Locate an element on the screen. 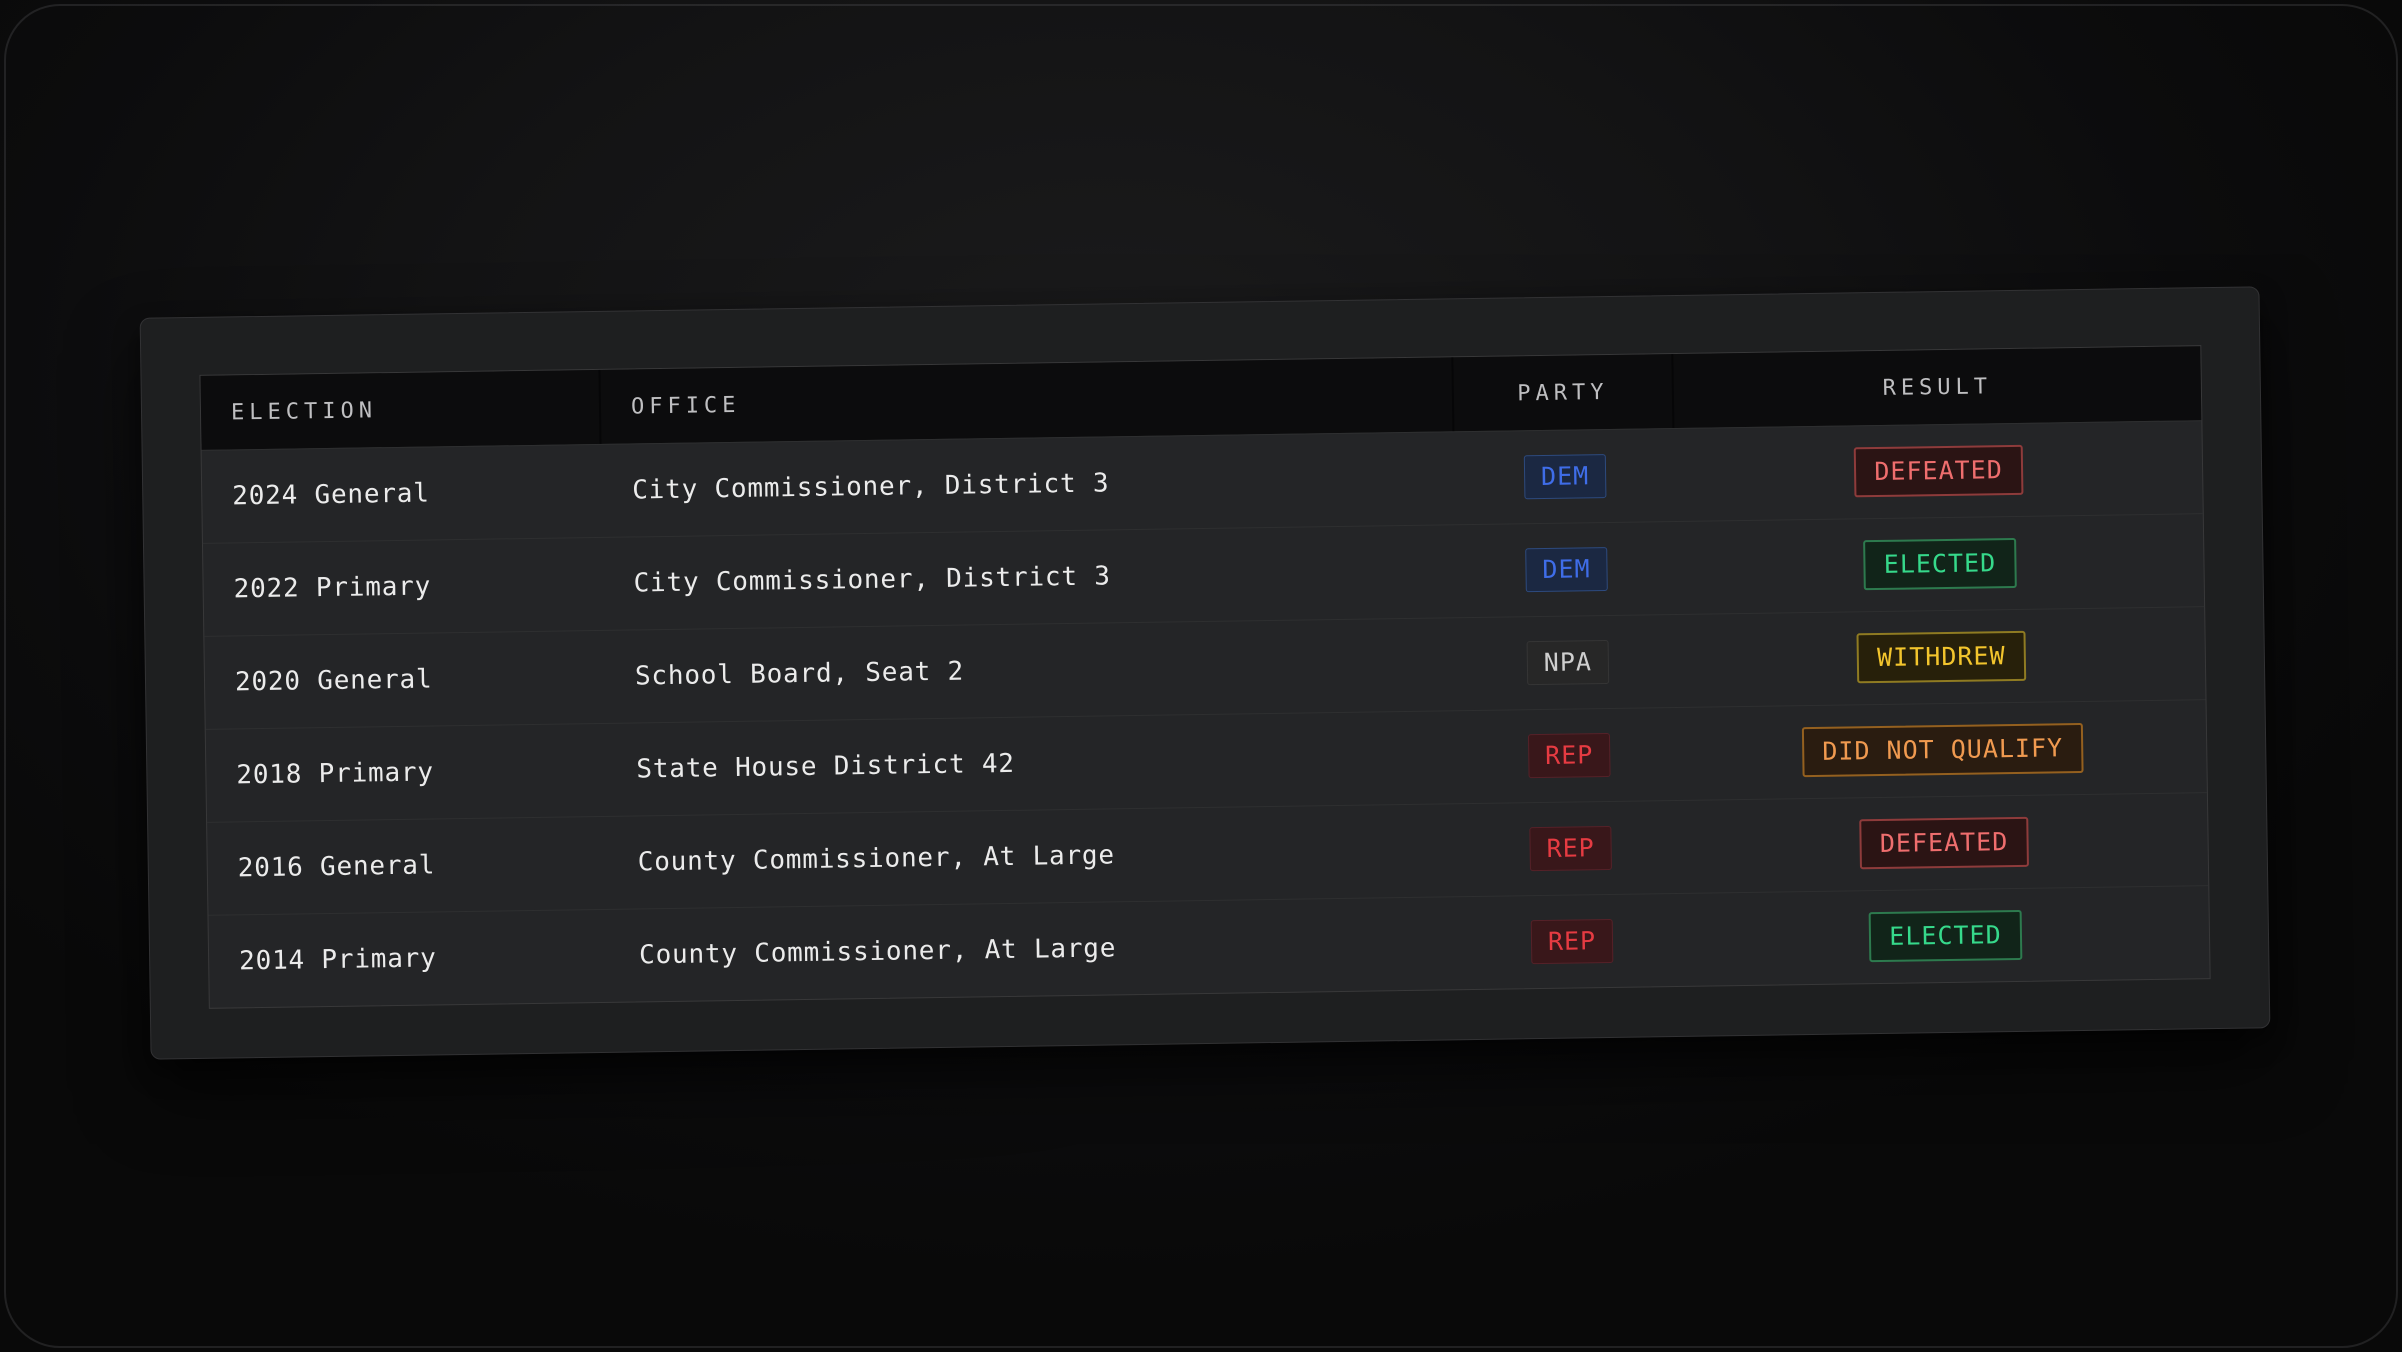 This screenshot has height=1352, width=2402. office-cell: School Board, Seat 2 is located at coordinates (799, 674).